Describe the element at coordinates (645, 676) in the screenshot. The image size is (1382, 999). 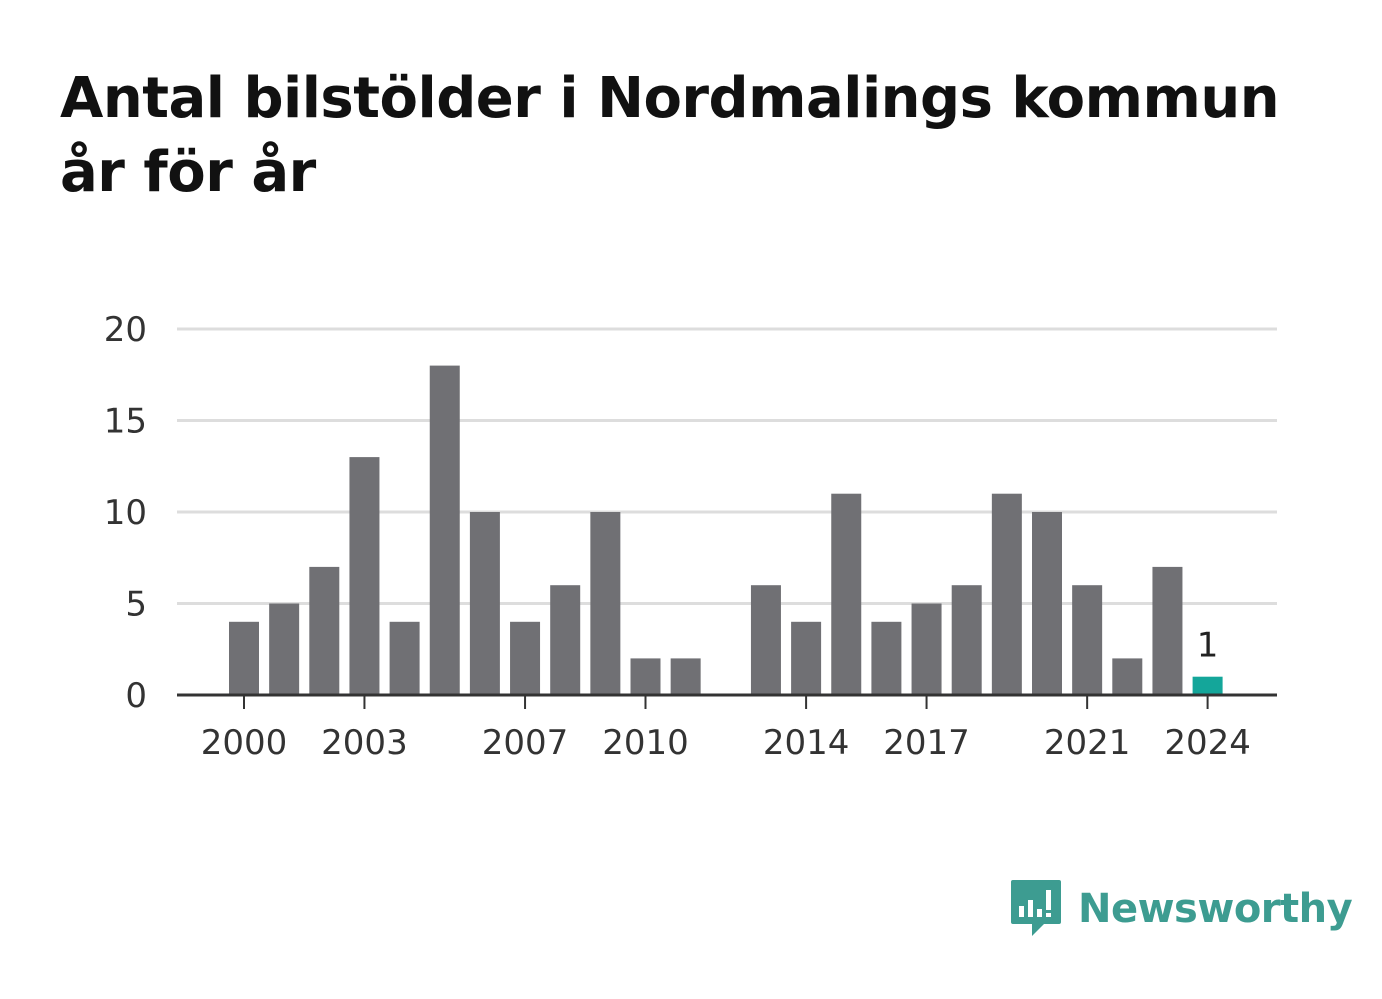
I see `bar-2010` at that location.